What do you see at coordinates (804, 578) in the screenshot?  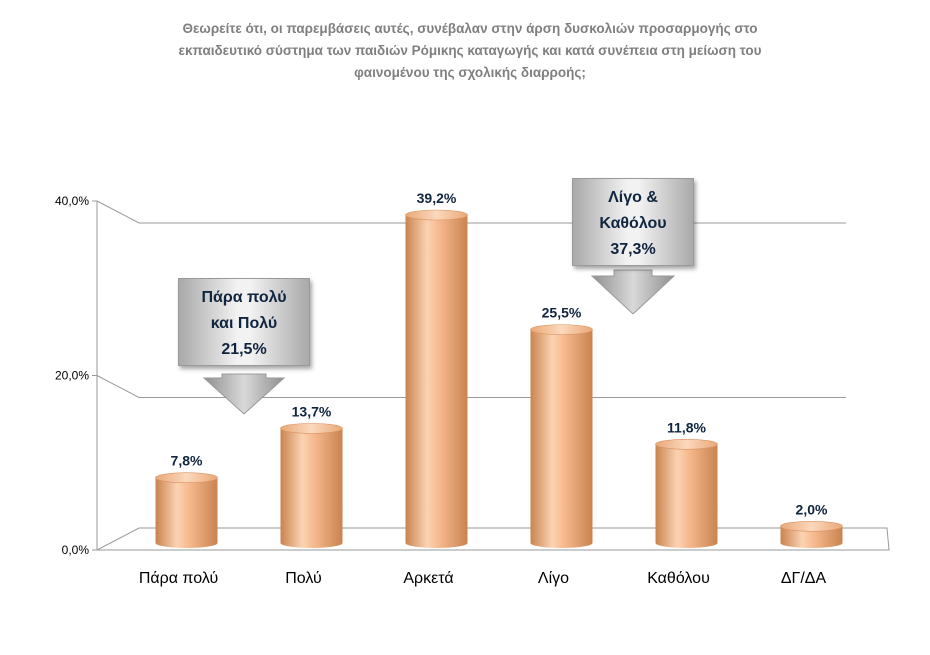 I see `x-tick-label: ΔΓ/ΔΑ` at bounding box center [804, 578].